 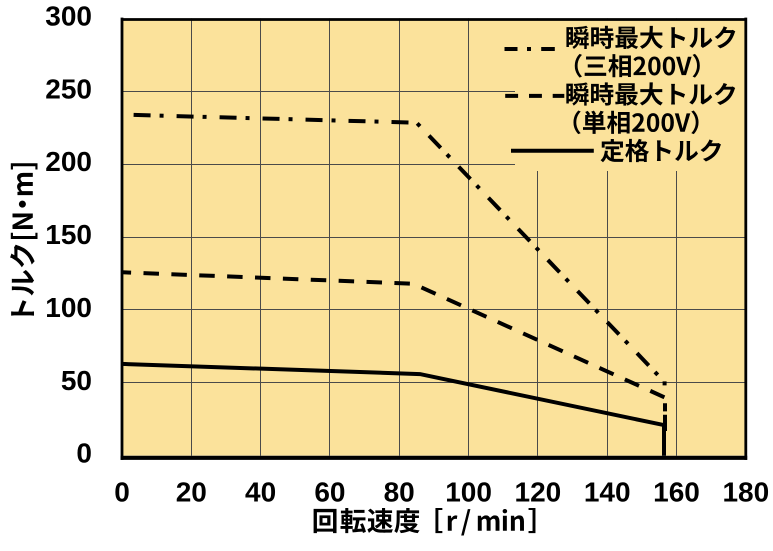 What do you see at coordinates (76, 380) in the screenshot?
I see `svg-text: 50` at bounding box center [76, 380].